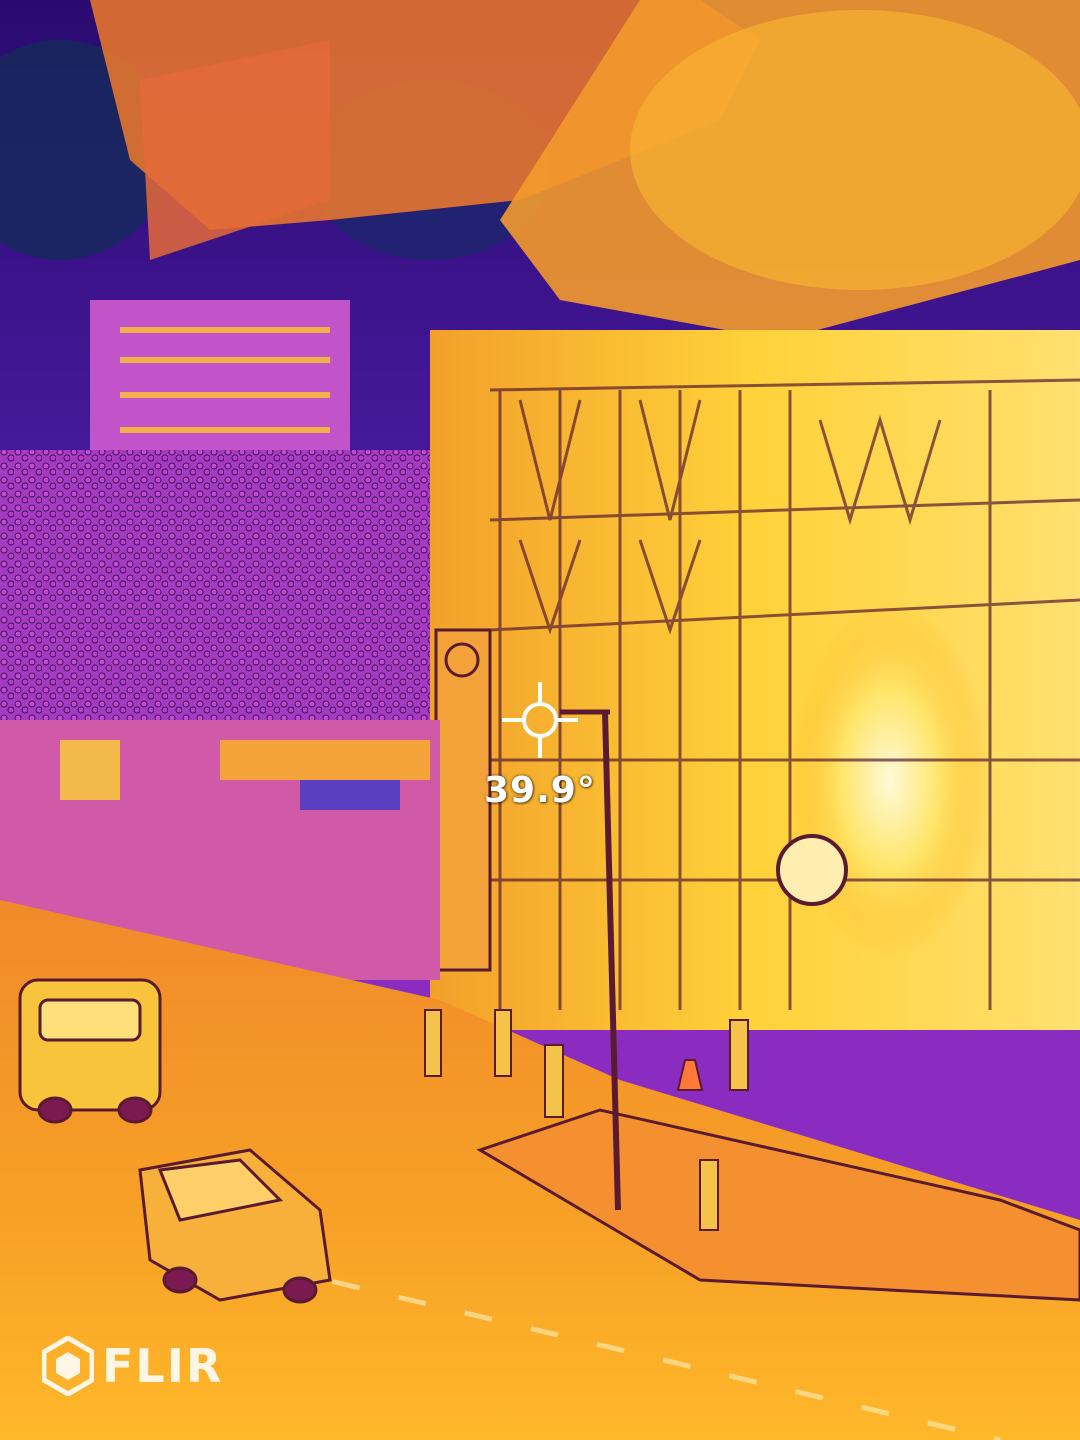 This screenshot has height=1440, width=1080. Describe the element at coordinates (540, 720) in the screenshot. I see `crosshair-icon` at that location.